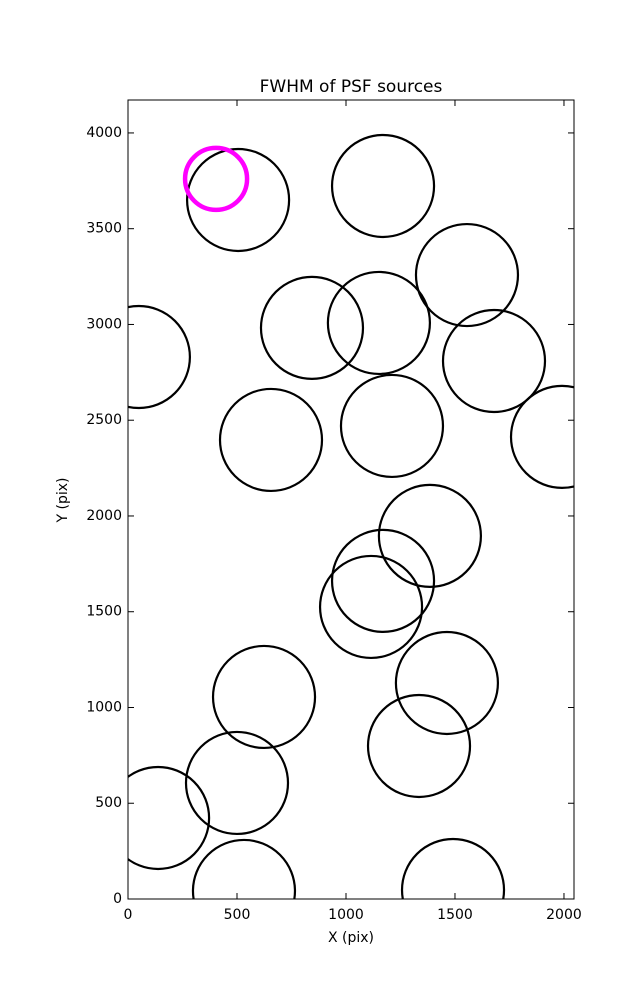  I want to click on y-tick-label: 1500, so click(104, 612).